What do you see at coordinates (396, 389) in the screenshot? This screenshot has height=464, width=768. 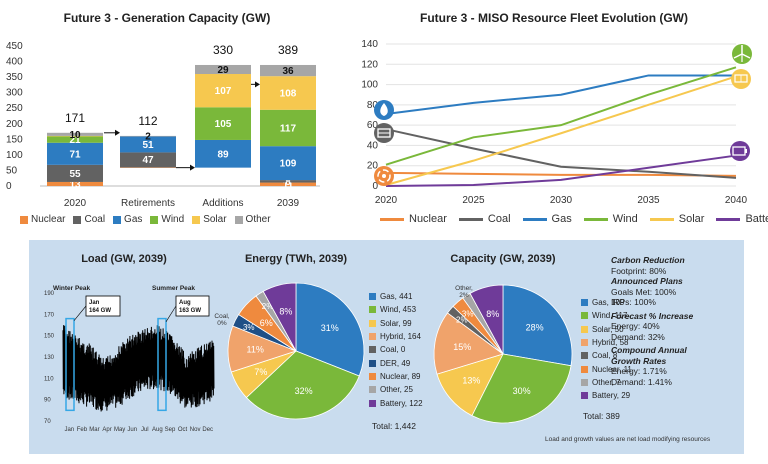 I see `legend-item-other: Other, 25` at bounding box center [396, 389].